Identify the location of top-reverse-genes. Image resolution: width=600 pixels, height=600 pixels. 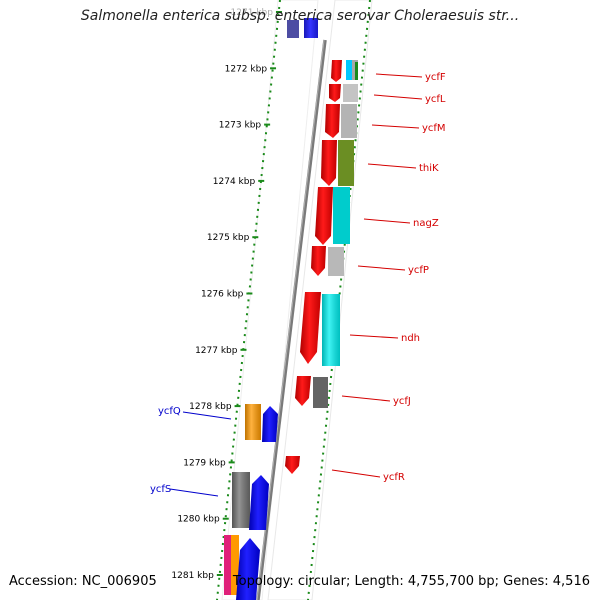
(302, 28).